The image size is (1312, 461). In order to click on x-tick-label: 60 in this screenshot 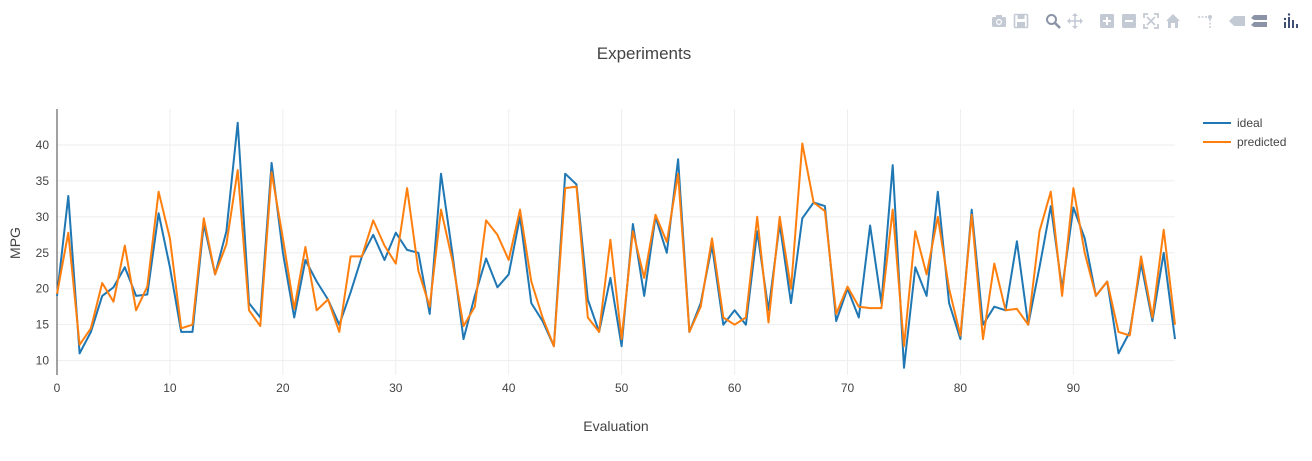, I will do `click(735, 388)`.